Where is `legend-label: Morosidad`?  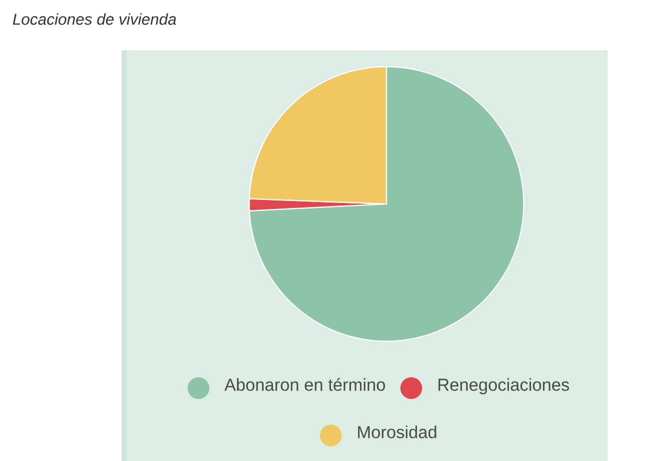 legend-label: Morosidad is located at coordinates (397, 432).